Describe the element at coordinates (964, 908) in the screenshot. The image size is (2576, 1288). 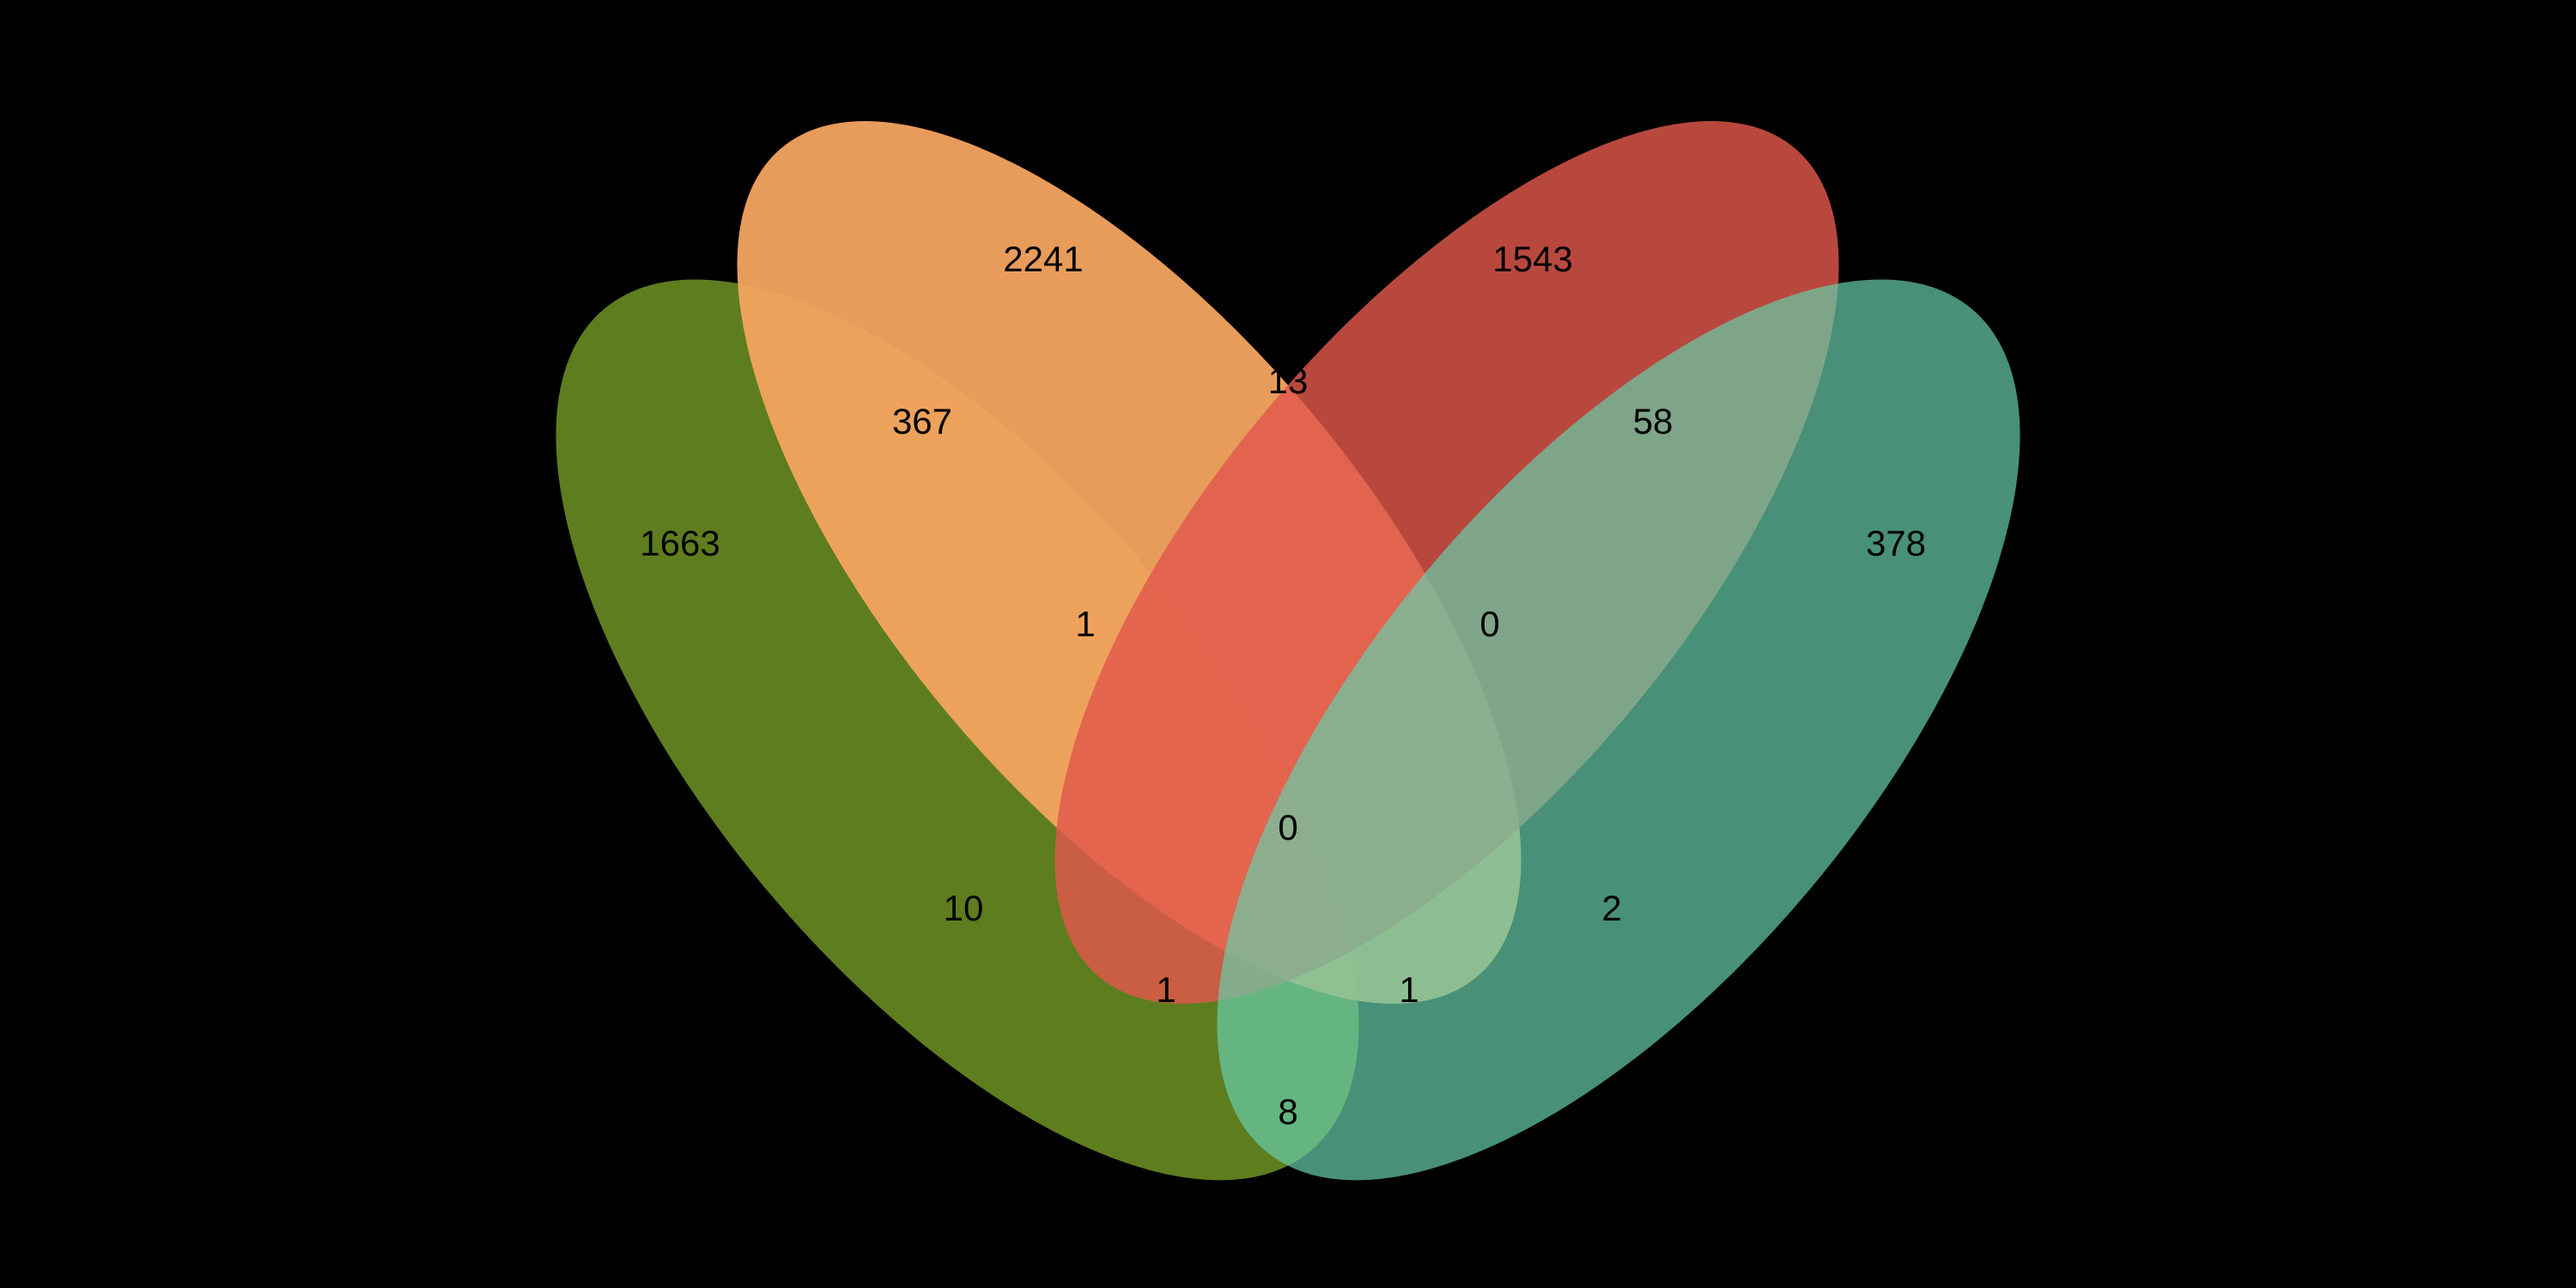
I see `region-ac-label: 10` at that location.